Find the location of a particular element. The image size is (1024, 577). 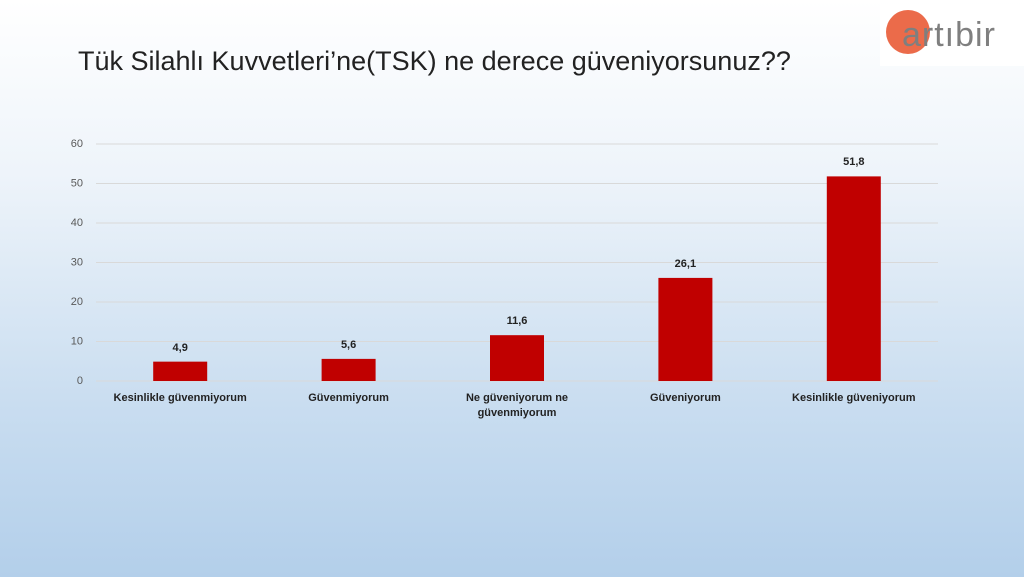

data-label: 5,6 is located at coordinates (348, 344).